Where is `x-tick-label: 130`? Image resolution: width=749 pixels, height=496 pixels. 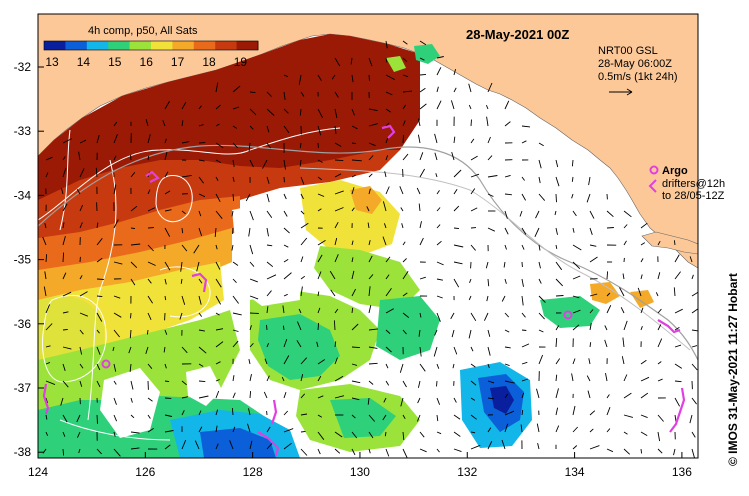
x-tick-label: 130 is located at coordinates (360, 472).